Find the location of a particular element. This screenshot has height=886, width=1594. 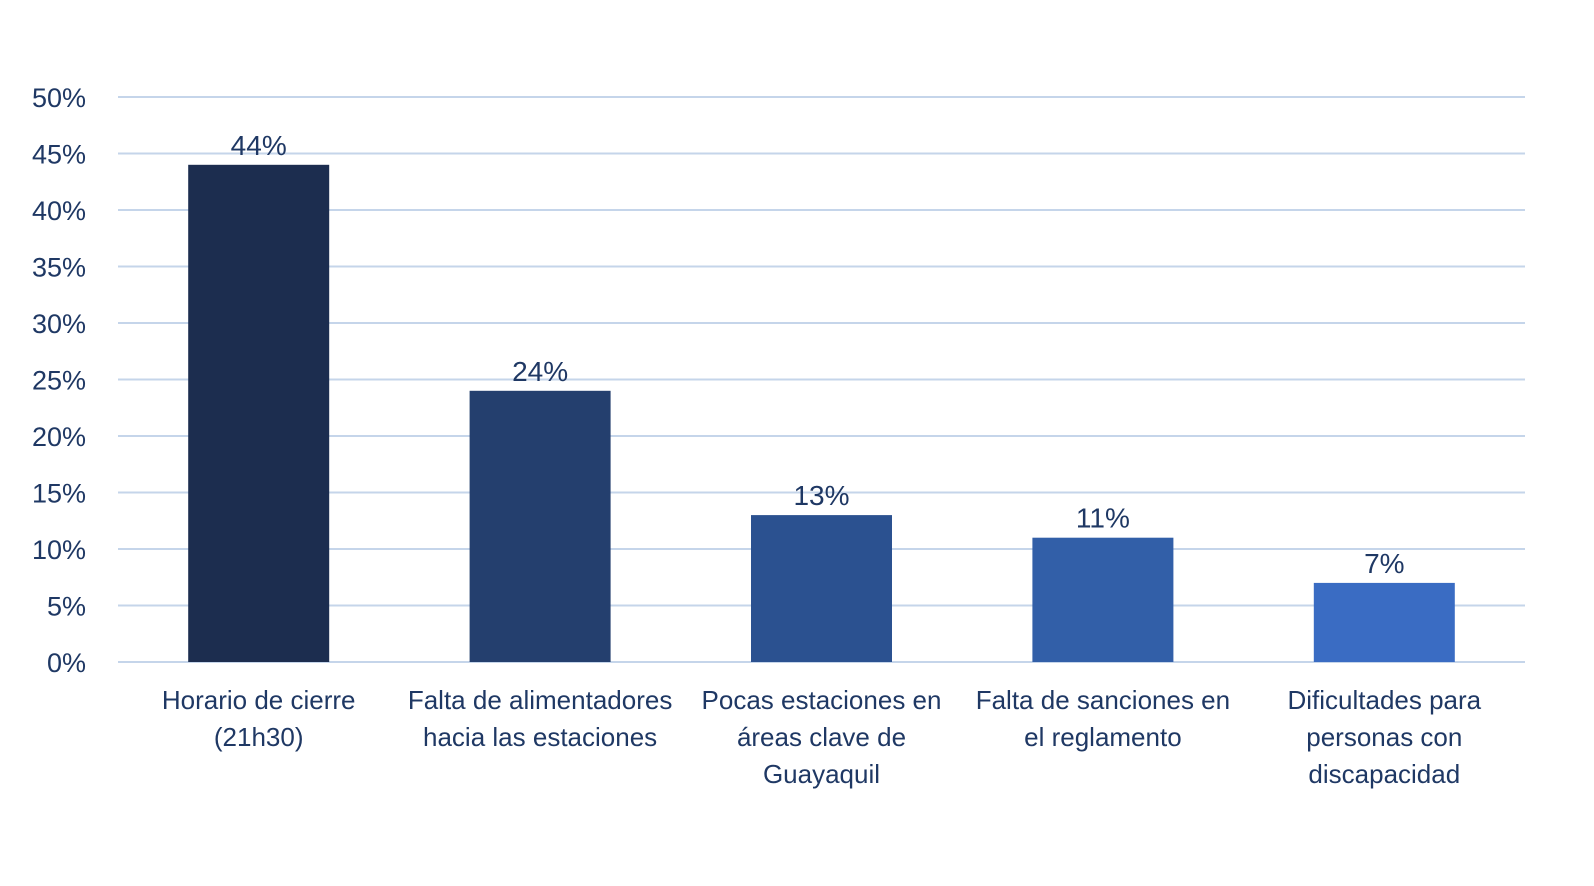

data-label: 11% is located at coordinates (1103, 518).